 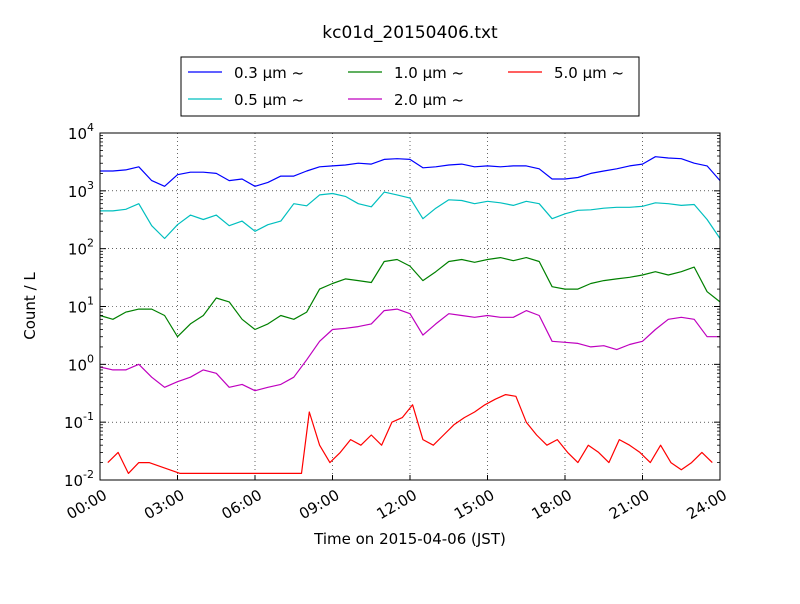 I want to click on y-tick-exponent: 4, so click(x=90, y=127).